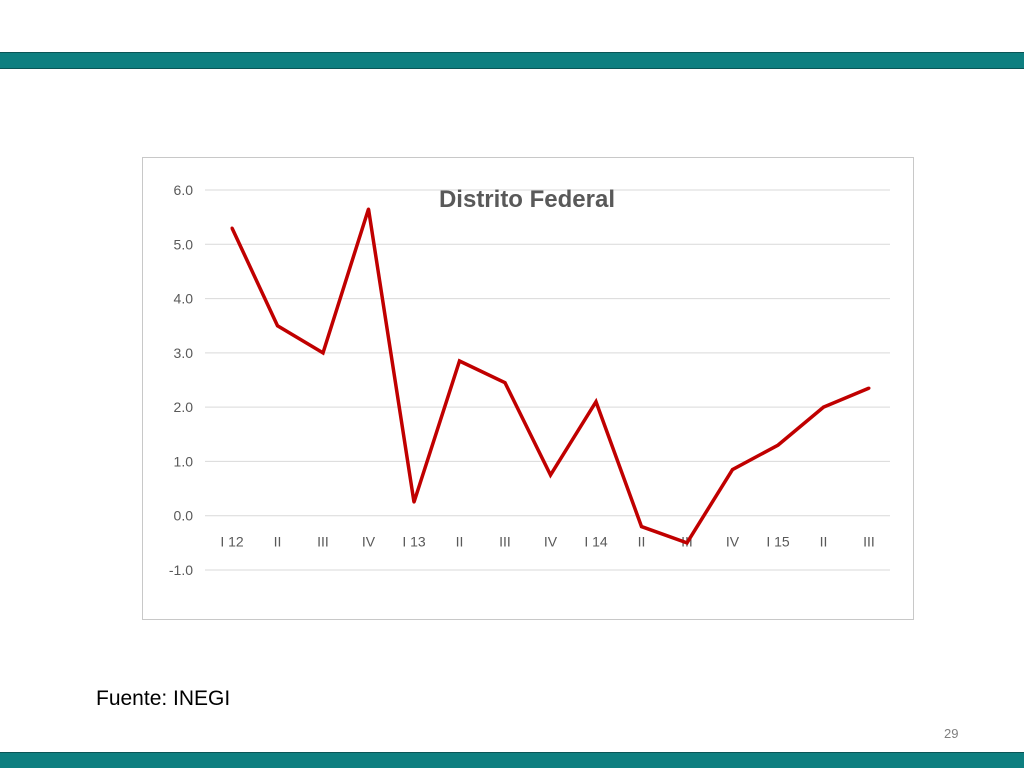 This screenshot has width=1024, height=768. What do you see at coordinates (232, 542) in the screenshot?
I see `x-tick-label: I 12` at bounding box center [232, 542].